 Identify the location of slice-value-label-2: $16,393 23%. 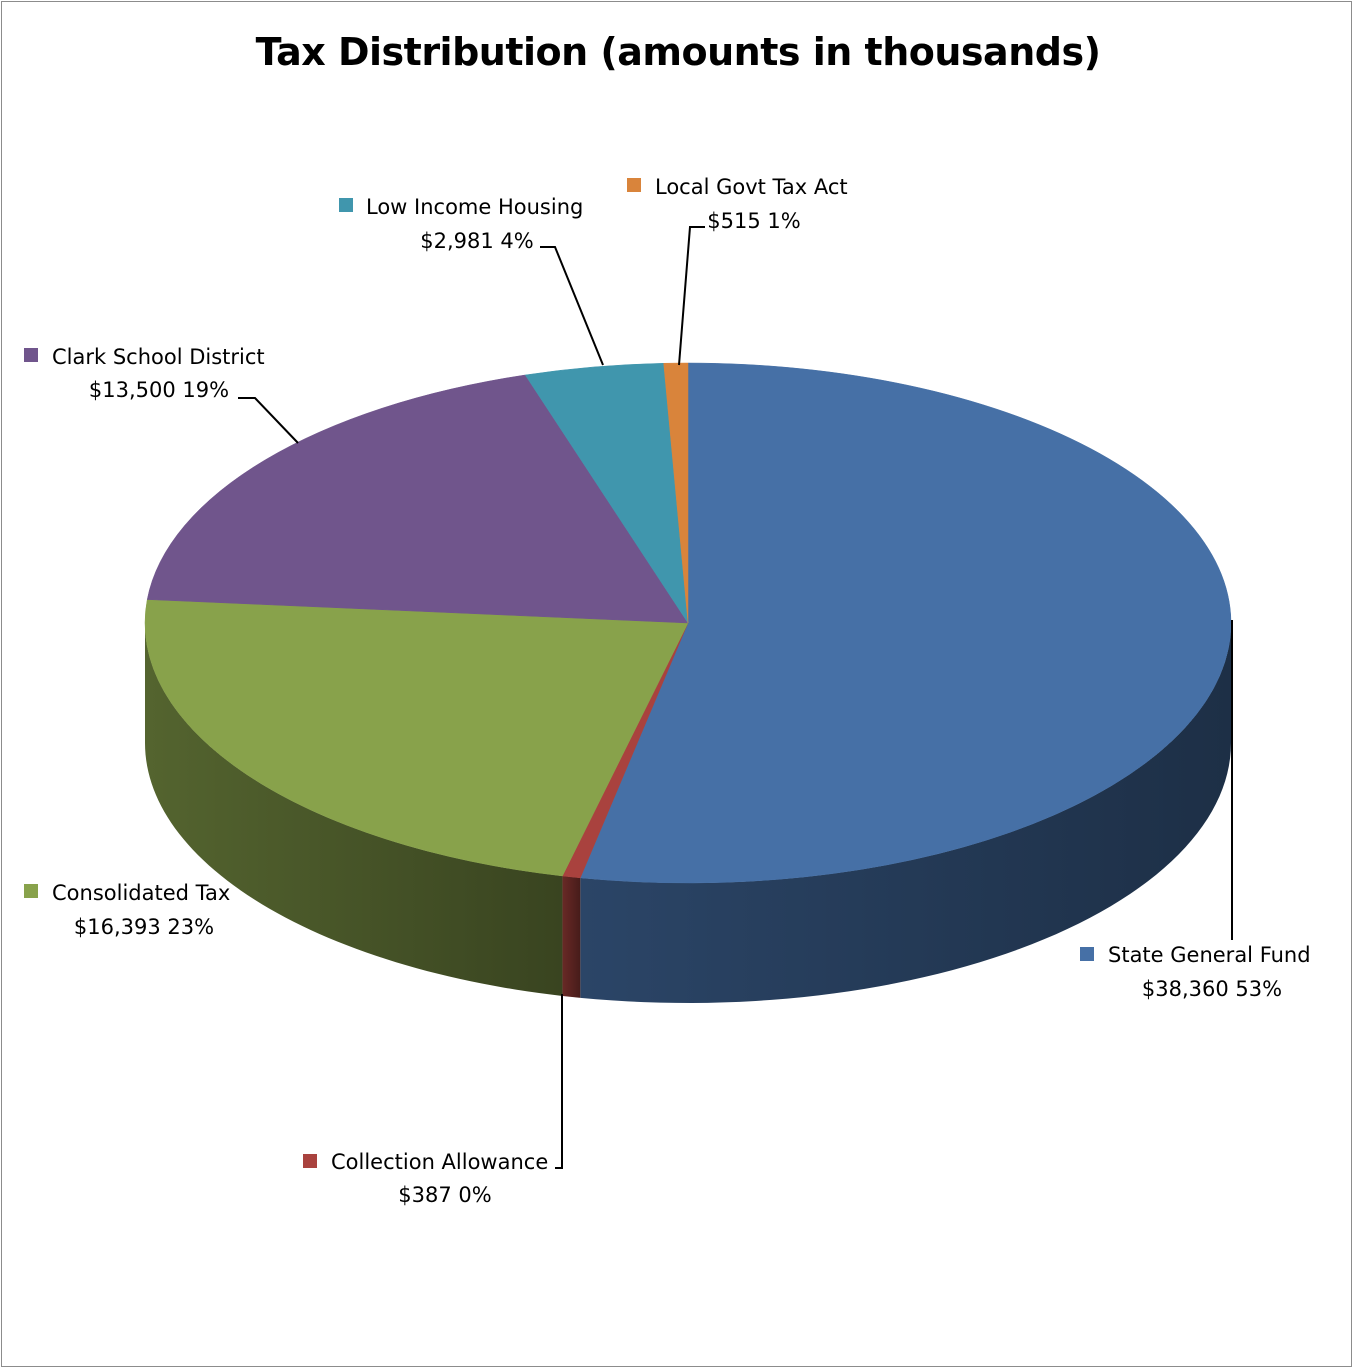
(144, 927).